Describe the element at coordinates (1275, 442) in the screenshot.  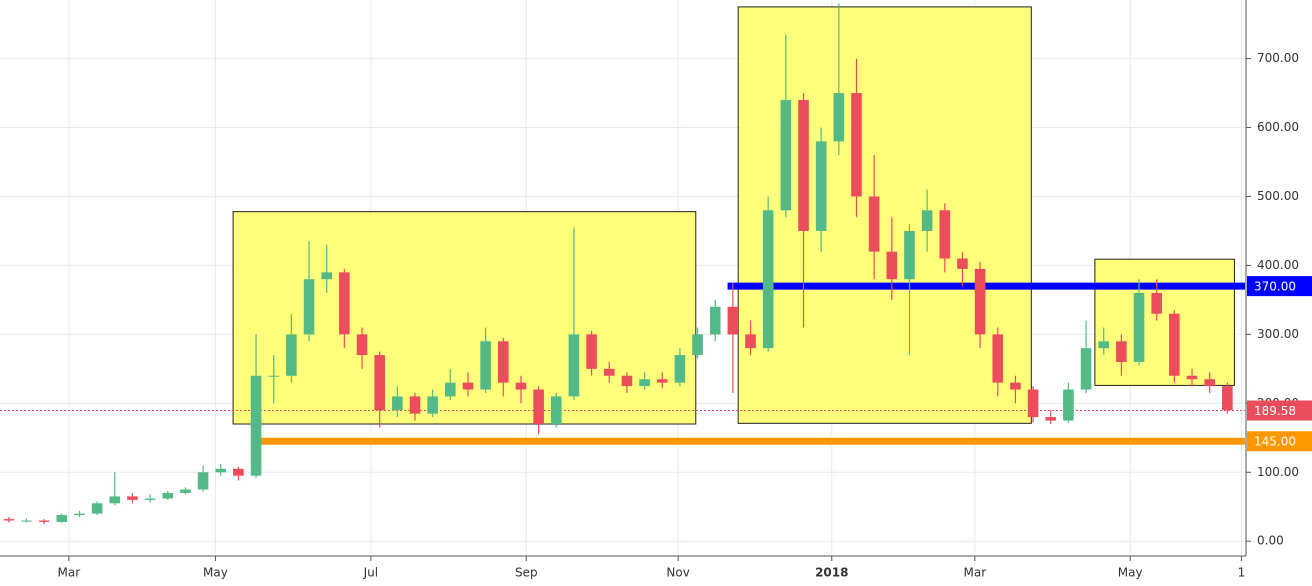
I see `price-tag-label: 145.00` at that location.